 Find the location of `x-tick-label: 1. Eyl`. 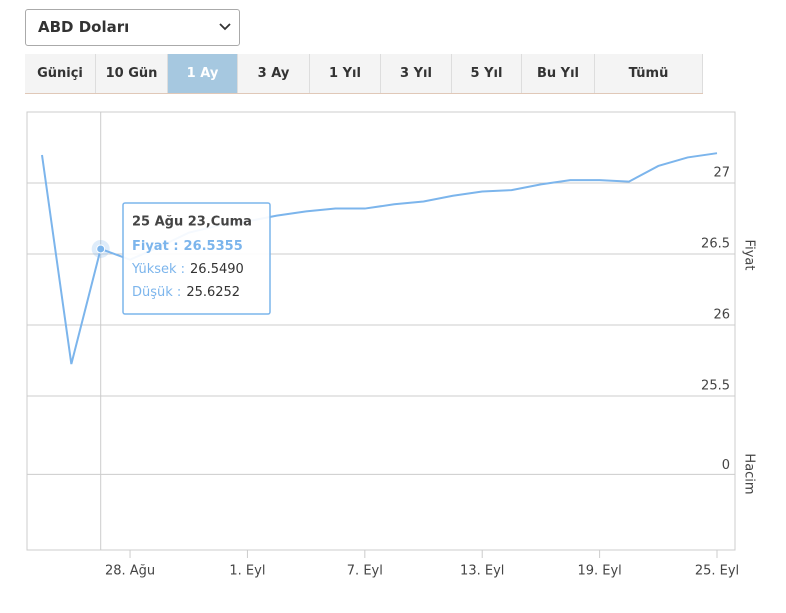

x-tick-label: 1. Eyl is located at coordinates (247, 571).